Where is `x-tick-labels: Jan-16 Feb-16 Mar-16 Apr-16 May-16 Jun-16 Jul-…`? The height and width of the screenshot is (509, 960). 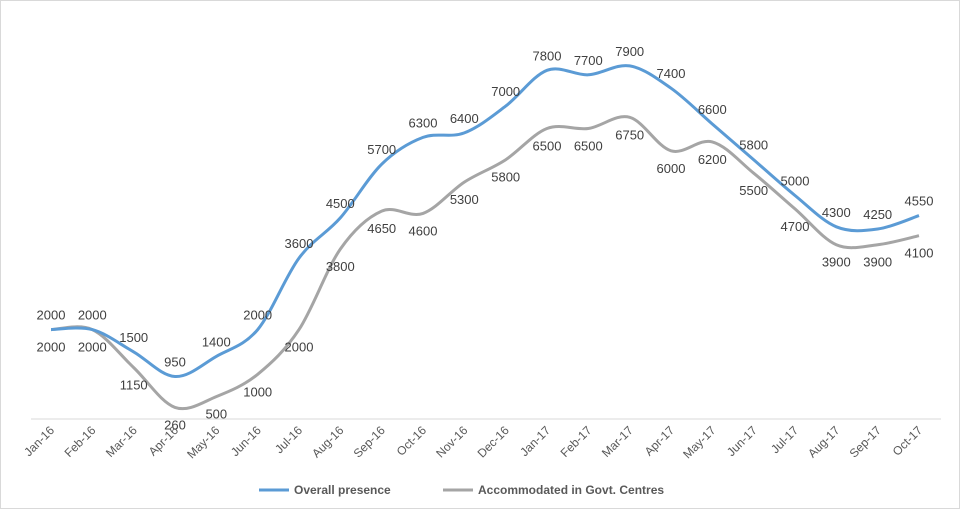 x-tick-labels: Jan-16 Feb-16 Mar-16 Apr-16 May-16 Jun-16 Jul-… is located at coordinates (473, 442).